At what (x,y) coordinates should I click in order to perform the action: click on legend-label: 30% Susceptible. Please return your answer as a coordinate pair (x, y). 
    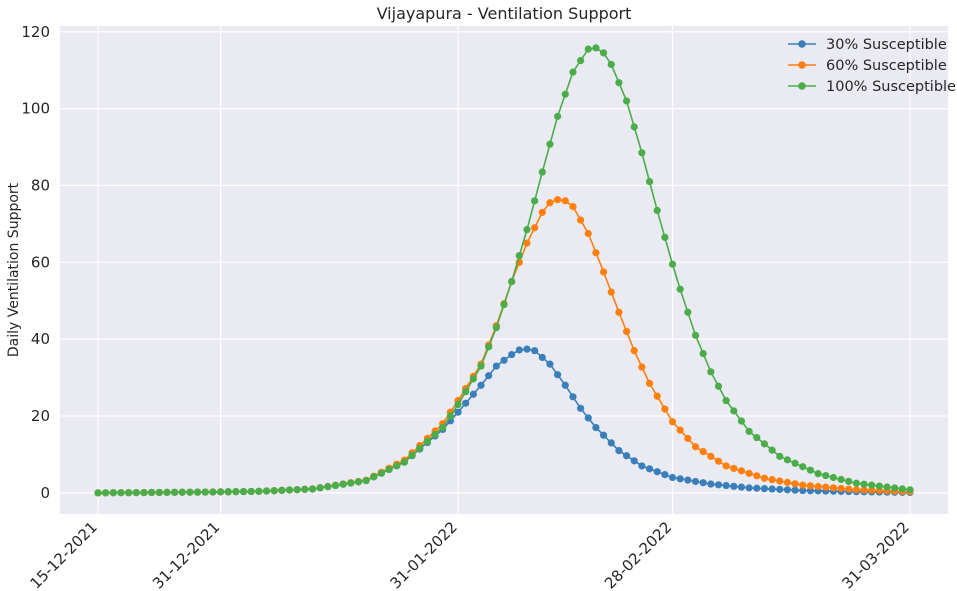
    Looking at the image, I should click on (886, 45).